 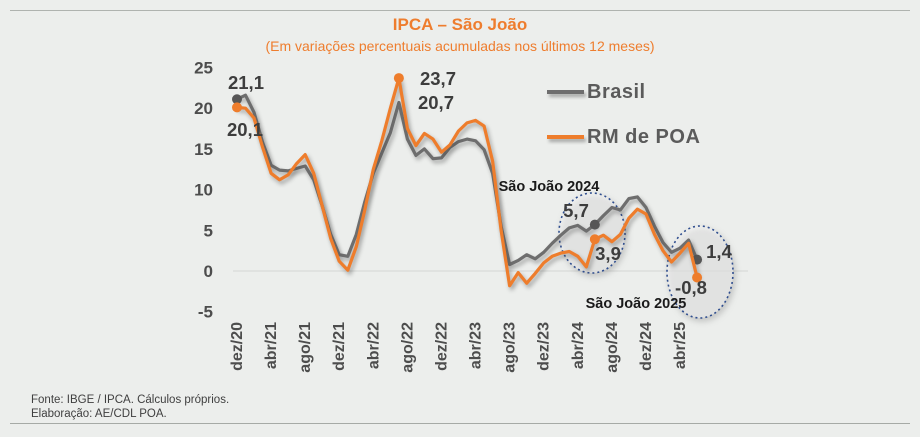 I want to click on legend: Brasil RM de POA, so click(x=623, y=125).